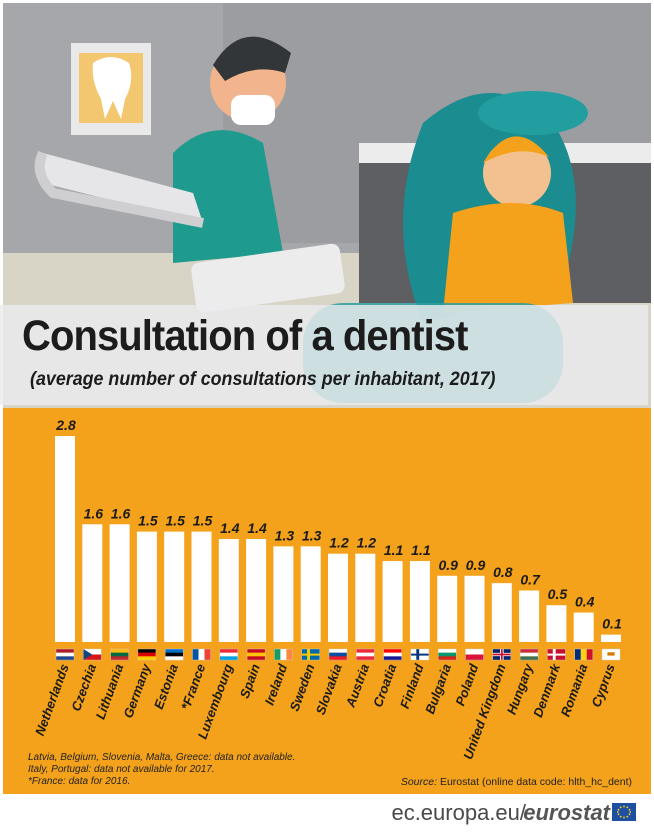 This screenshot has height=834, width=654. What do you see at coordinates (384, 685) in the screenshot?
I see `category-label: Croatia` at bounding box center [384, 685].